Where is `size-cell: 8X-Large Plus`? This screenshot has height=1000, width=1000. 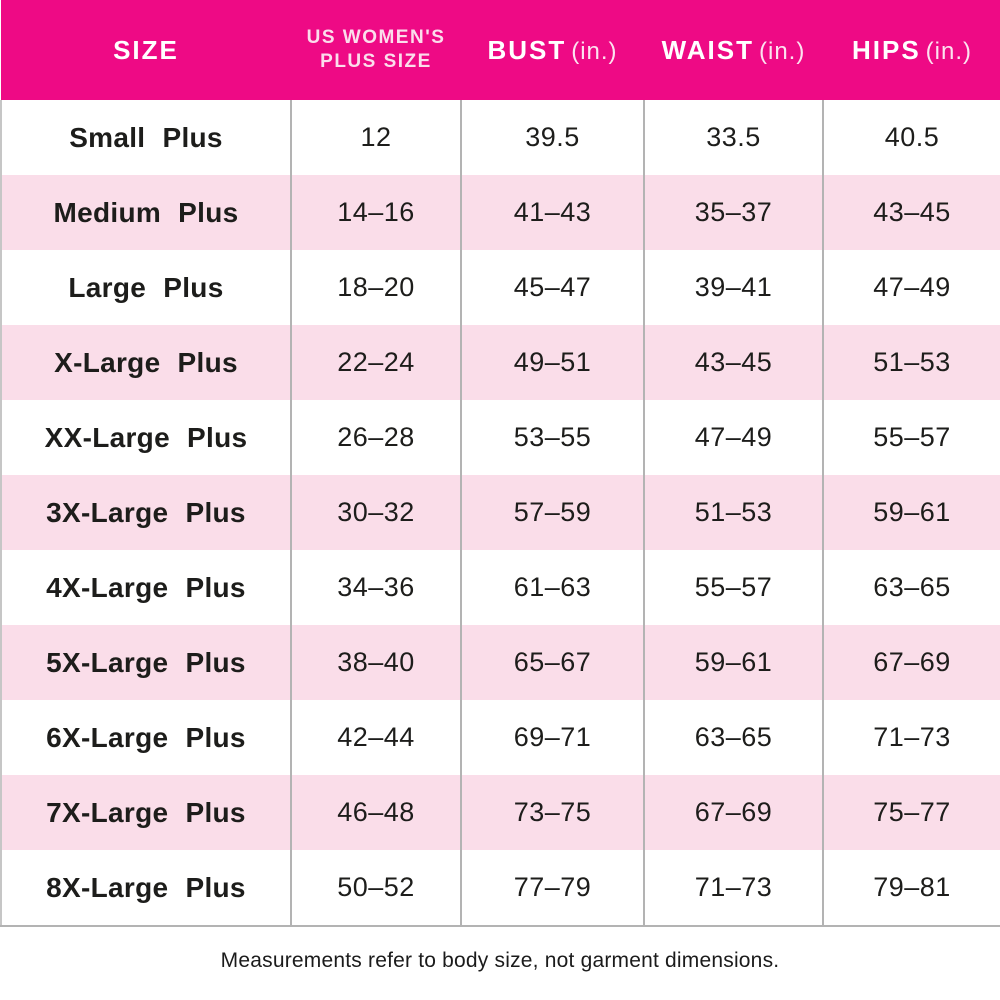 size-cell: 8X-Large Plus is located at coordinates (145, 888).